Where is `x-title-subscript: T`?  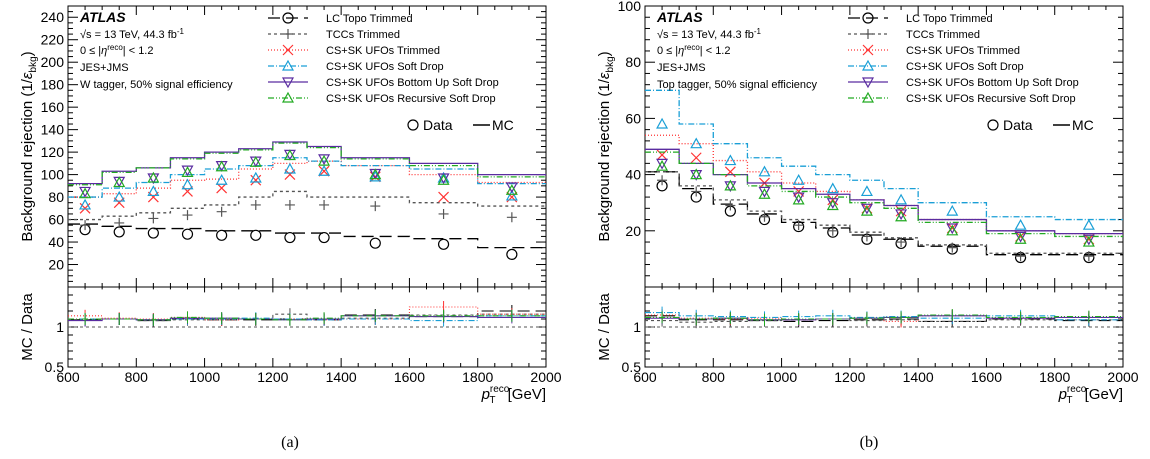 x-title-subscript: T is located at coordinates (492, 400).